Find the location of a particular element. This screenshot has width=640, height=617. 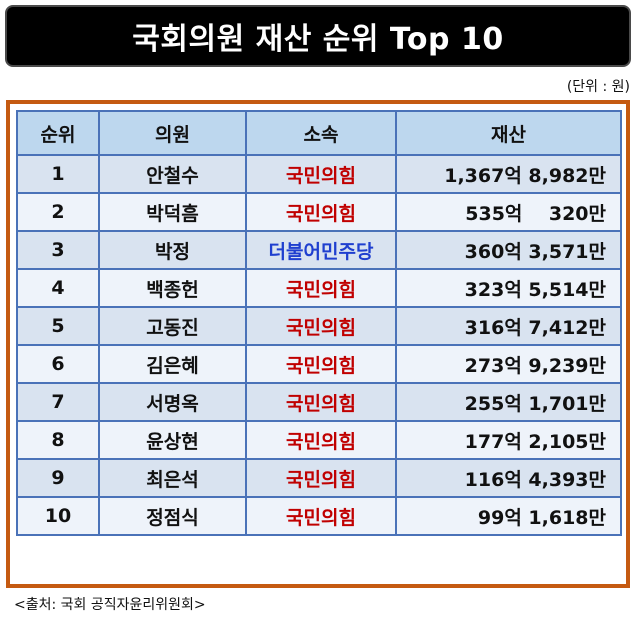

rank-cell: 4 is located at coordinates (58, 288).